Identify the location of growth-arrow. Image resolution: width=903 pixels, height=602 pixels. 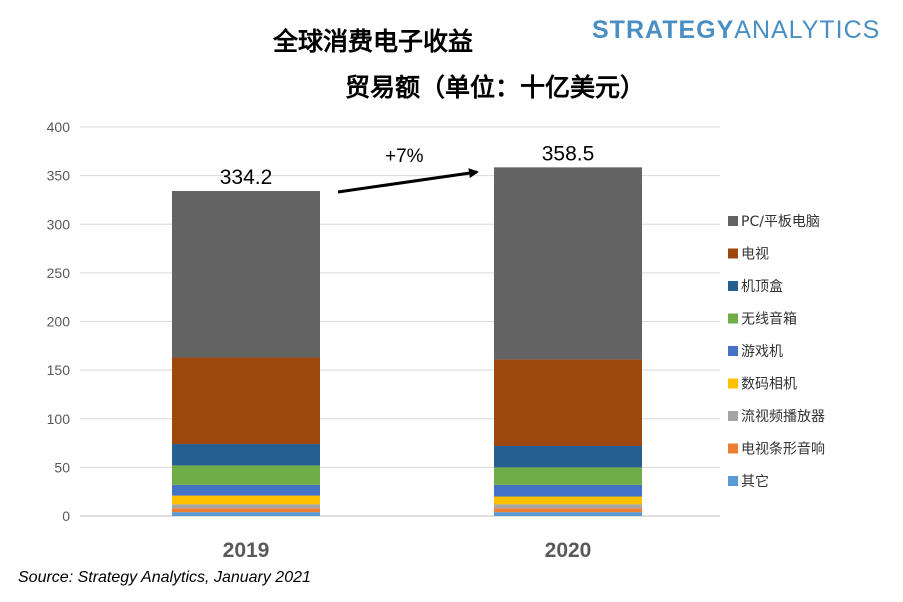
(408, 181).